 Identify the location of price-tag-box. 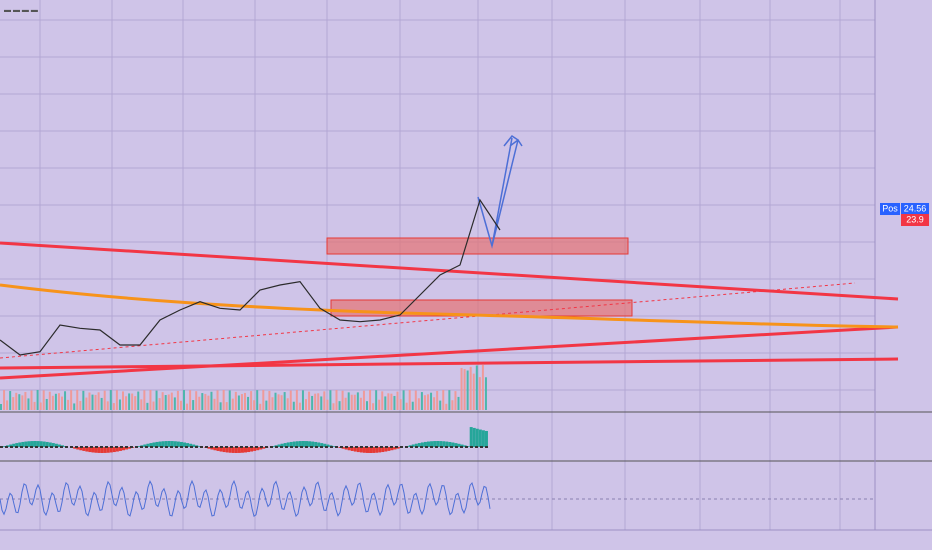
(890, 209).